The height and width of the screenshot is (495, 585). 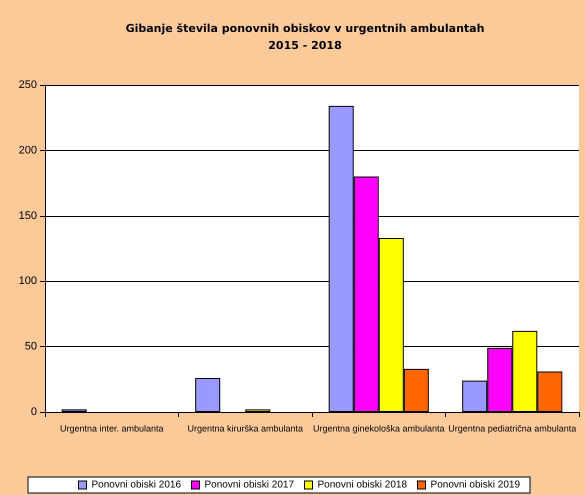 I want to click on y-tick-label: 150, so click(x=27, y=216).